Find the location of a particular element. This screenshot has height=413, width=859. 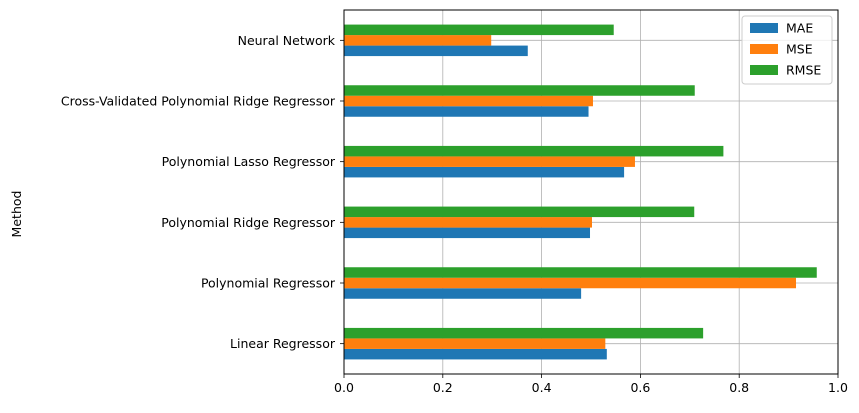

x-tick-label-3: 0.6 is located at coordinates (640, 387).